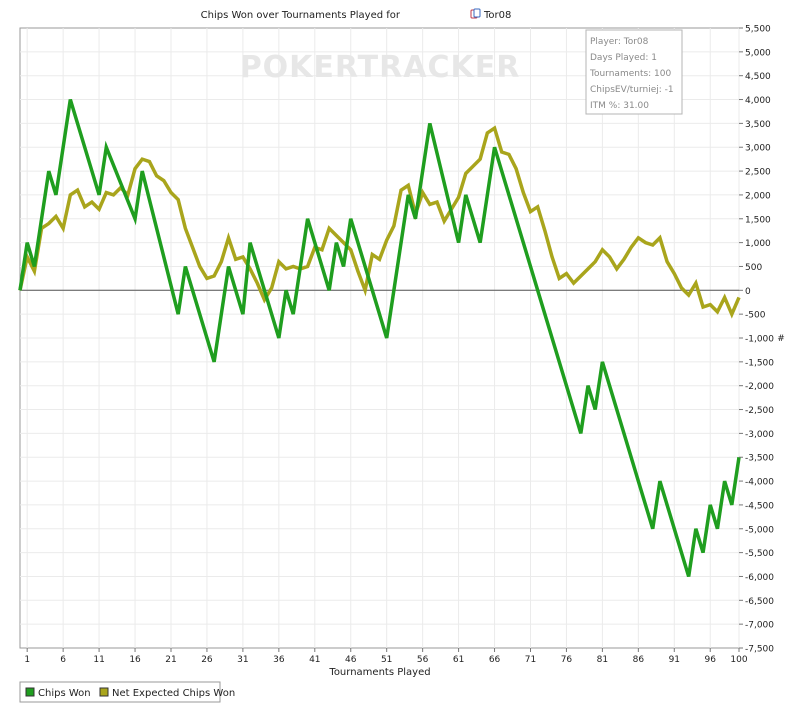  I want to click on y-tick-label: 0, so click(748, 292).